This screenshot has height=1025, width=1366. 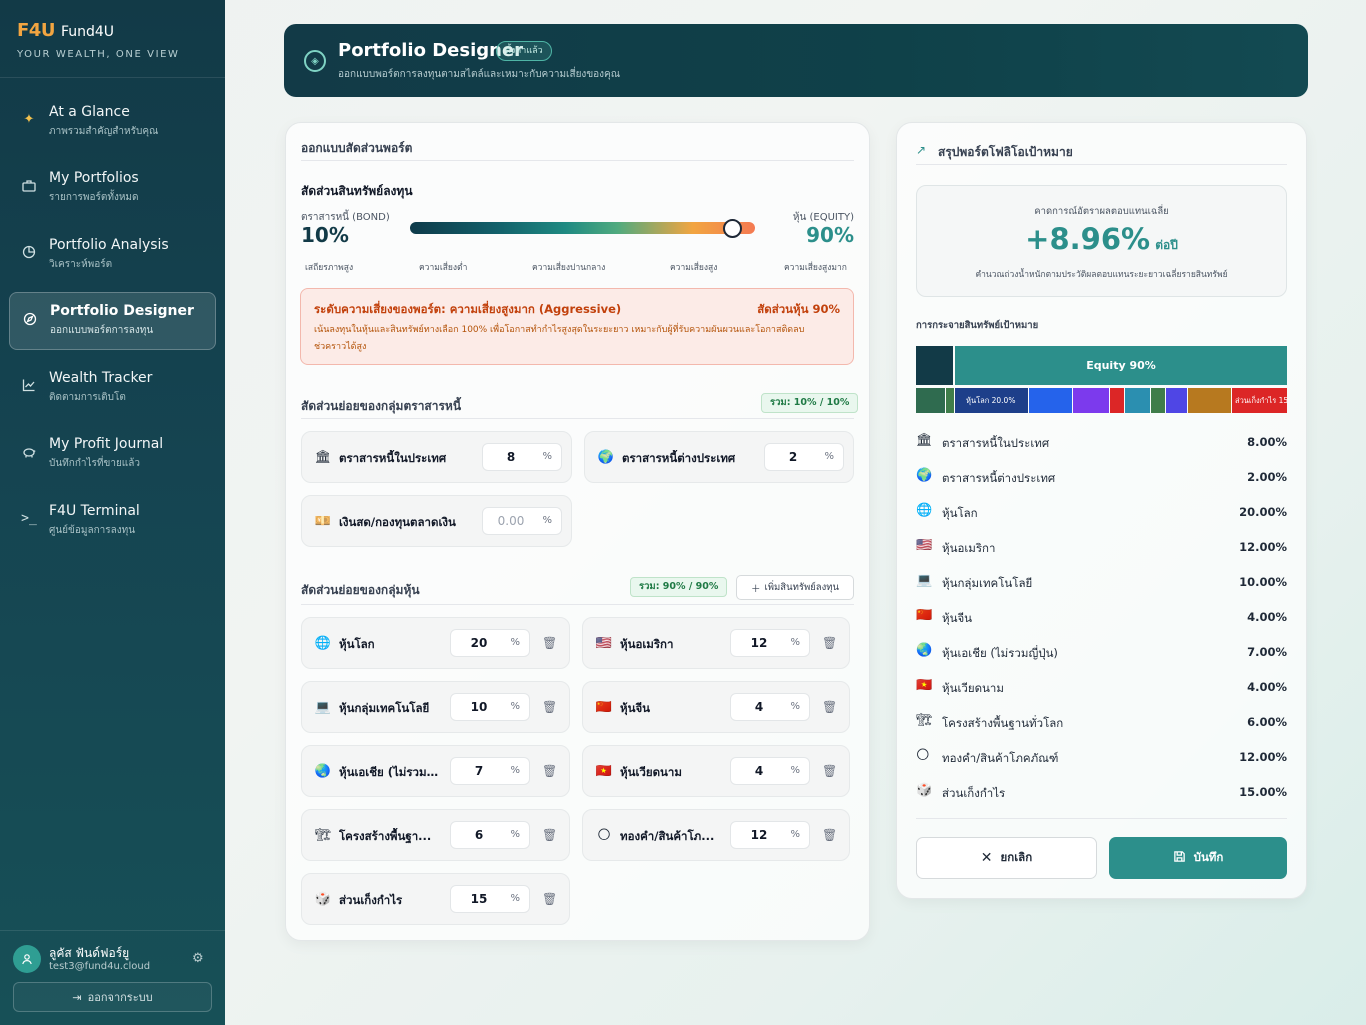 I want to click on row-label: หุ้นจีน, so click(x=635, y=708).